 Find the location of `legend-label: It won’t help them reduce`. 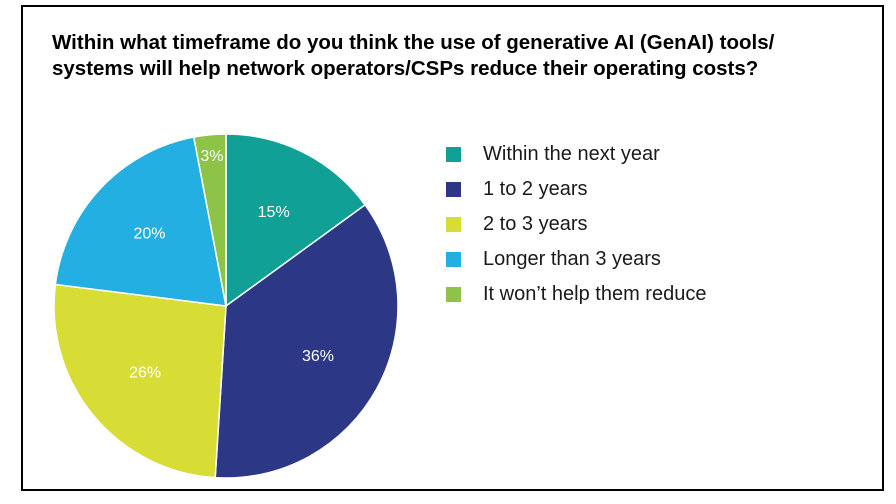

legend-label: It won’t help them reduce is located at coordinates (595, 294).